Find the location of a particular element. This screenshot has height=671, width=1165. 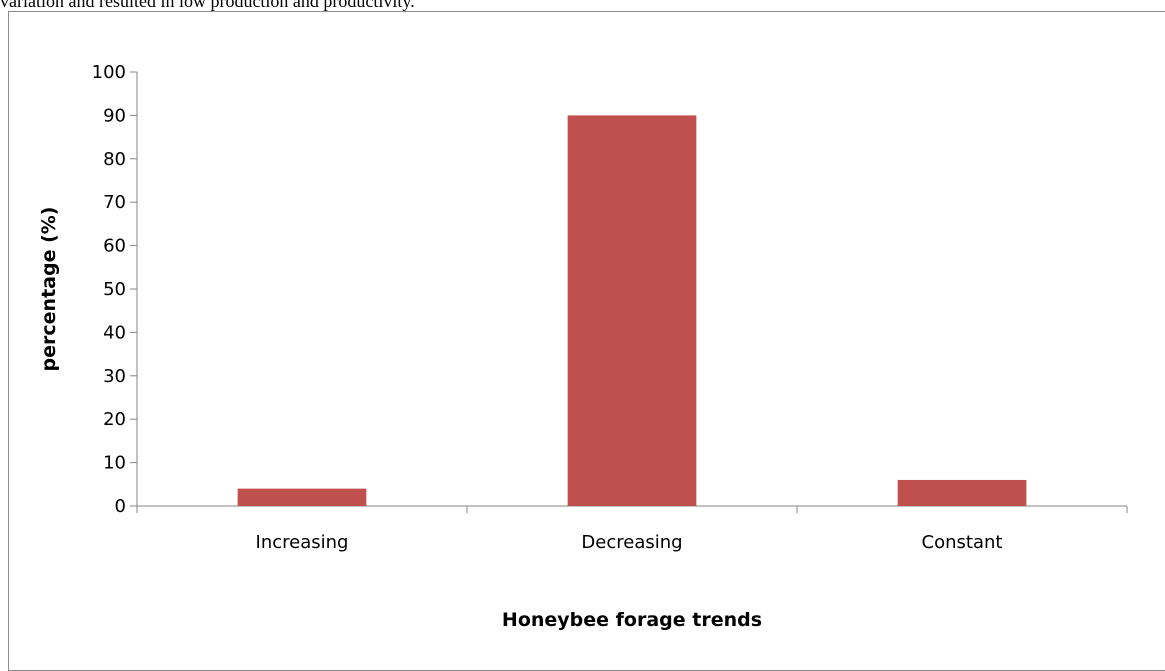

x-axis: Increasing Decreasing Constant is located at coordinates (632, 529).